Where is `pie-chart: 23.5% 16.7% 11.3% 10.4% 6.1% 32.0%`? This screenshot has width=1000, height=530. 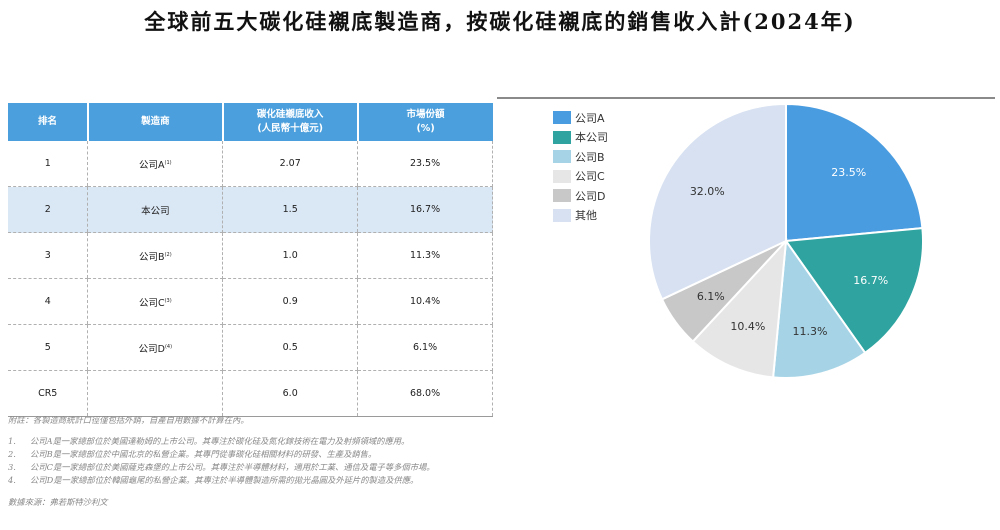 pie-chart: 23.5% 16.7% 11.3% 10.4% 6.1% 32.0% is located at coordinates (786, 240).